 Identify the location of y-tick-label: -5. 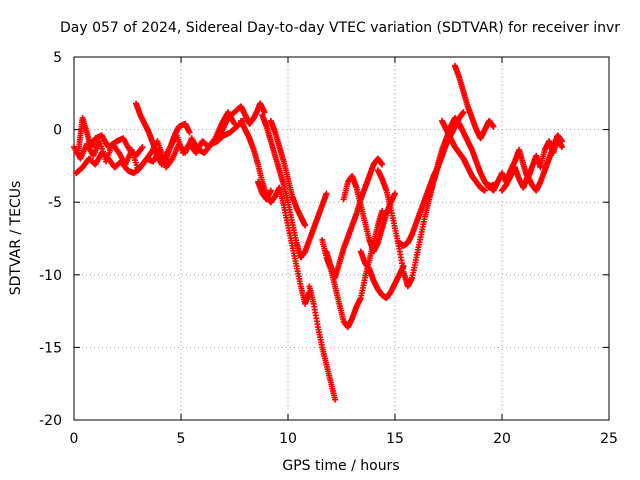
(55, 203).